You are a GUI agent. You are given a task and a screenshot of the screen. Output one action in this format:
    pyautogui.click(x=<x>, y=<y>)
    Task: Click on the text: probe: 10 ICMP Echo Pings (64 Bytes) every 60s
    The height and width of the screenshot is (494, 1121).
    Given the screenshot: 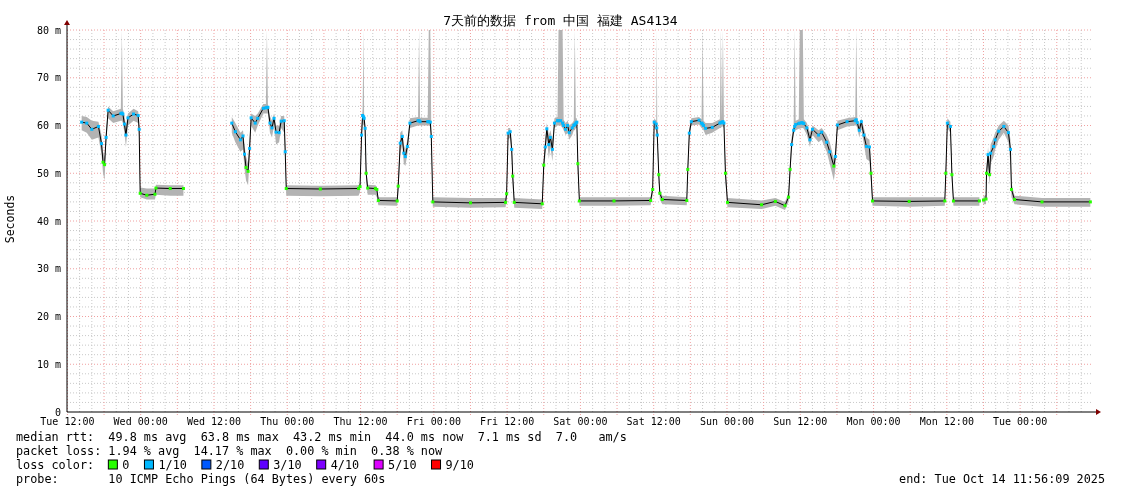 What is the action you would take?
    pyautogui.click(x=201, y=479)
    